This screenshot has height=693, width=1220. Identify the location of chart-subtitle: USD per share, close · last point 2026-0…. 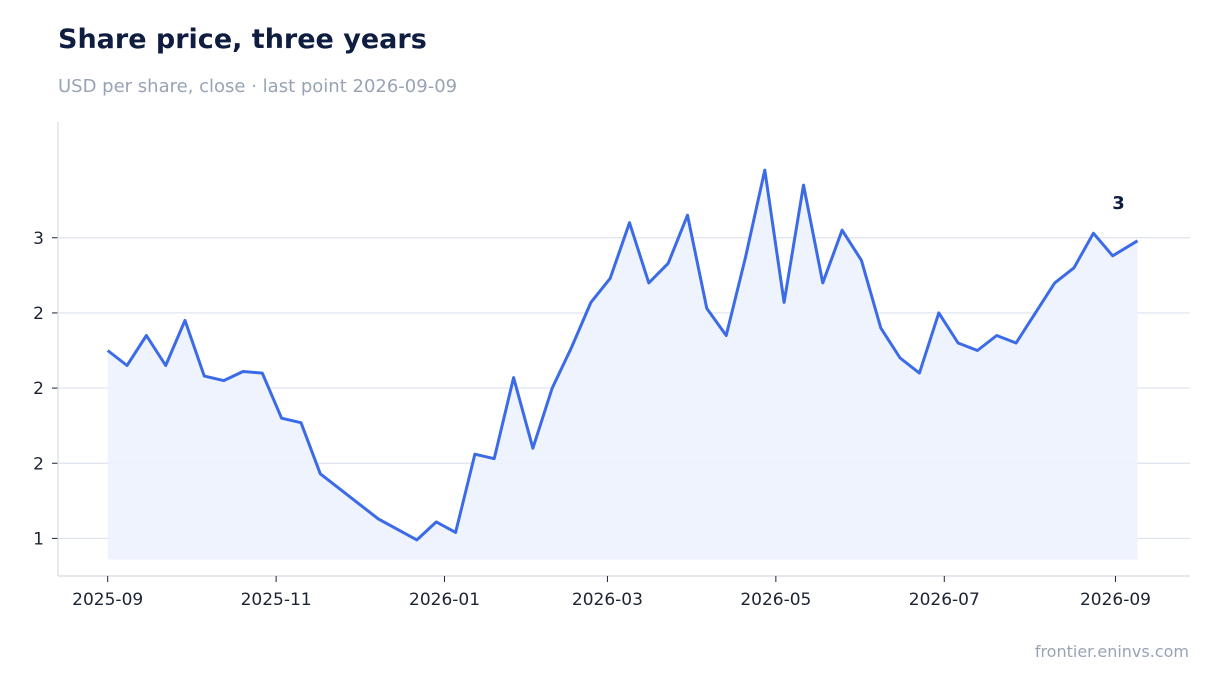
(258, 86).